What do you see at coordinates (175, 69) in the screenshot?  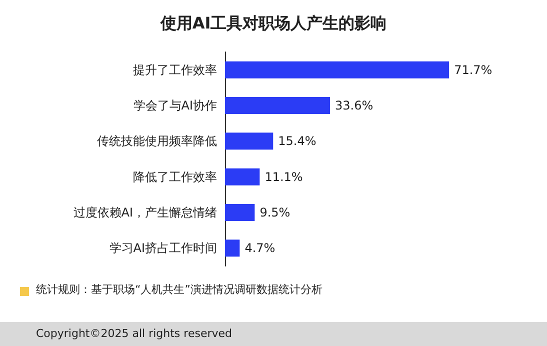 I see `y-tick-label: 提升了工作效率` at bounding box center [175, 69].